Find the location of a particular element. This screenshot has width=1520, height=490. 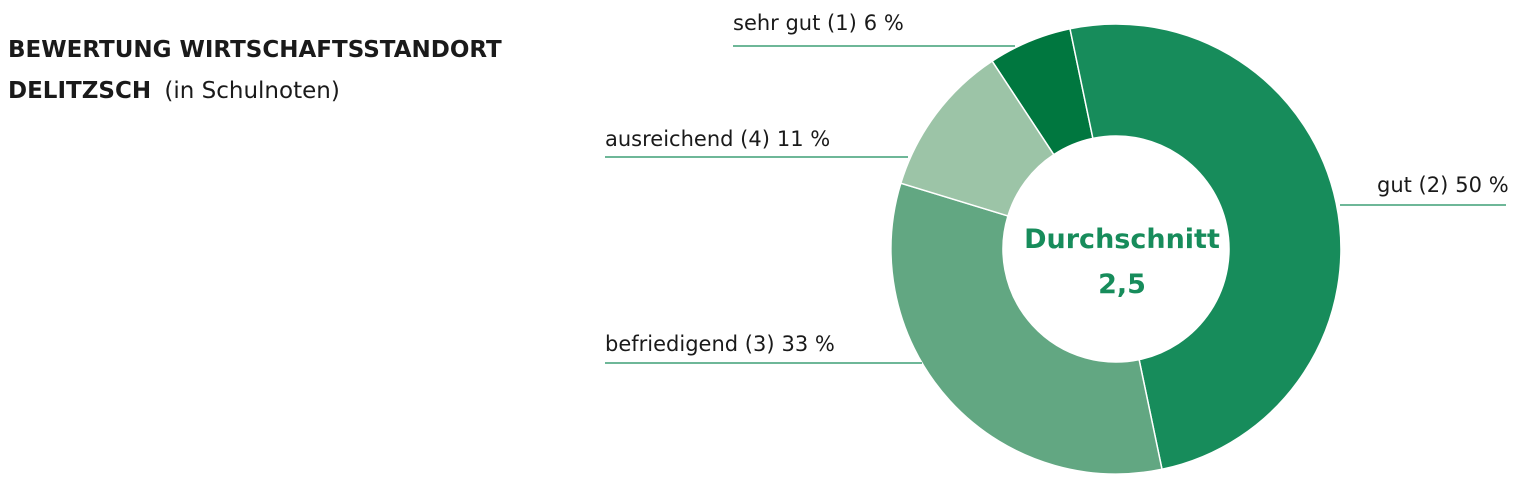

center-title: Durchschnitt is located at coordinates (1122, 239).